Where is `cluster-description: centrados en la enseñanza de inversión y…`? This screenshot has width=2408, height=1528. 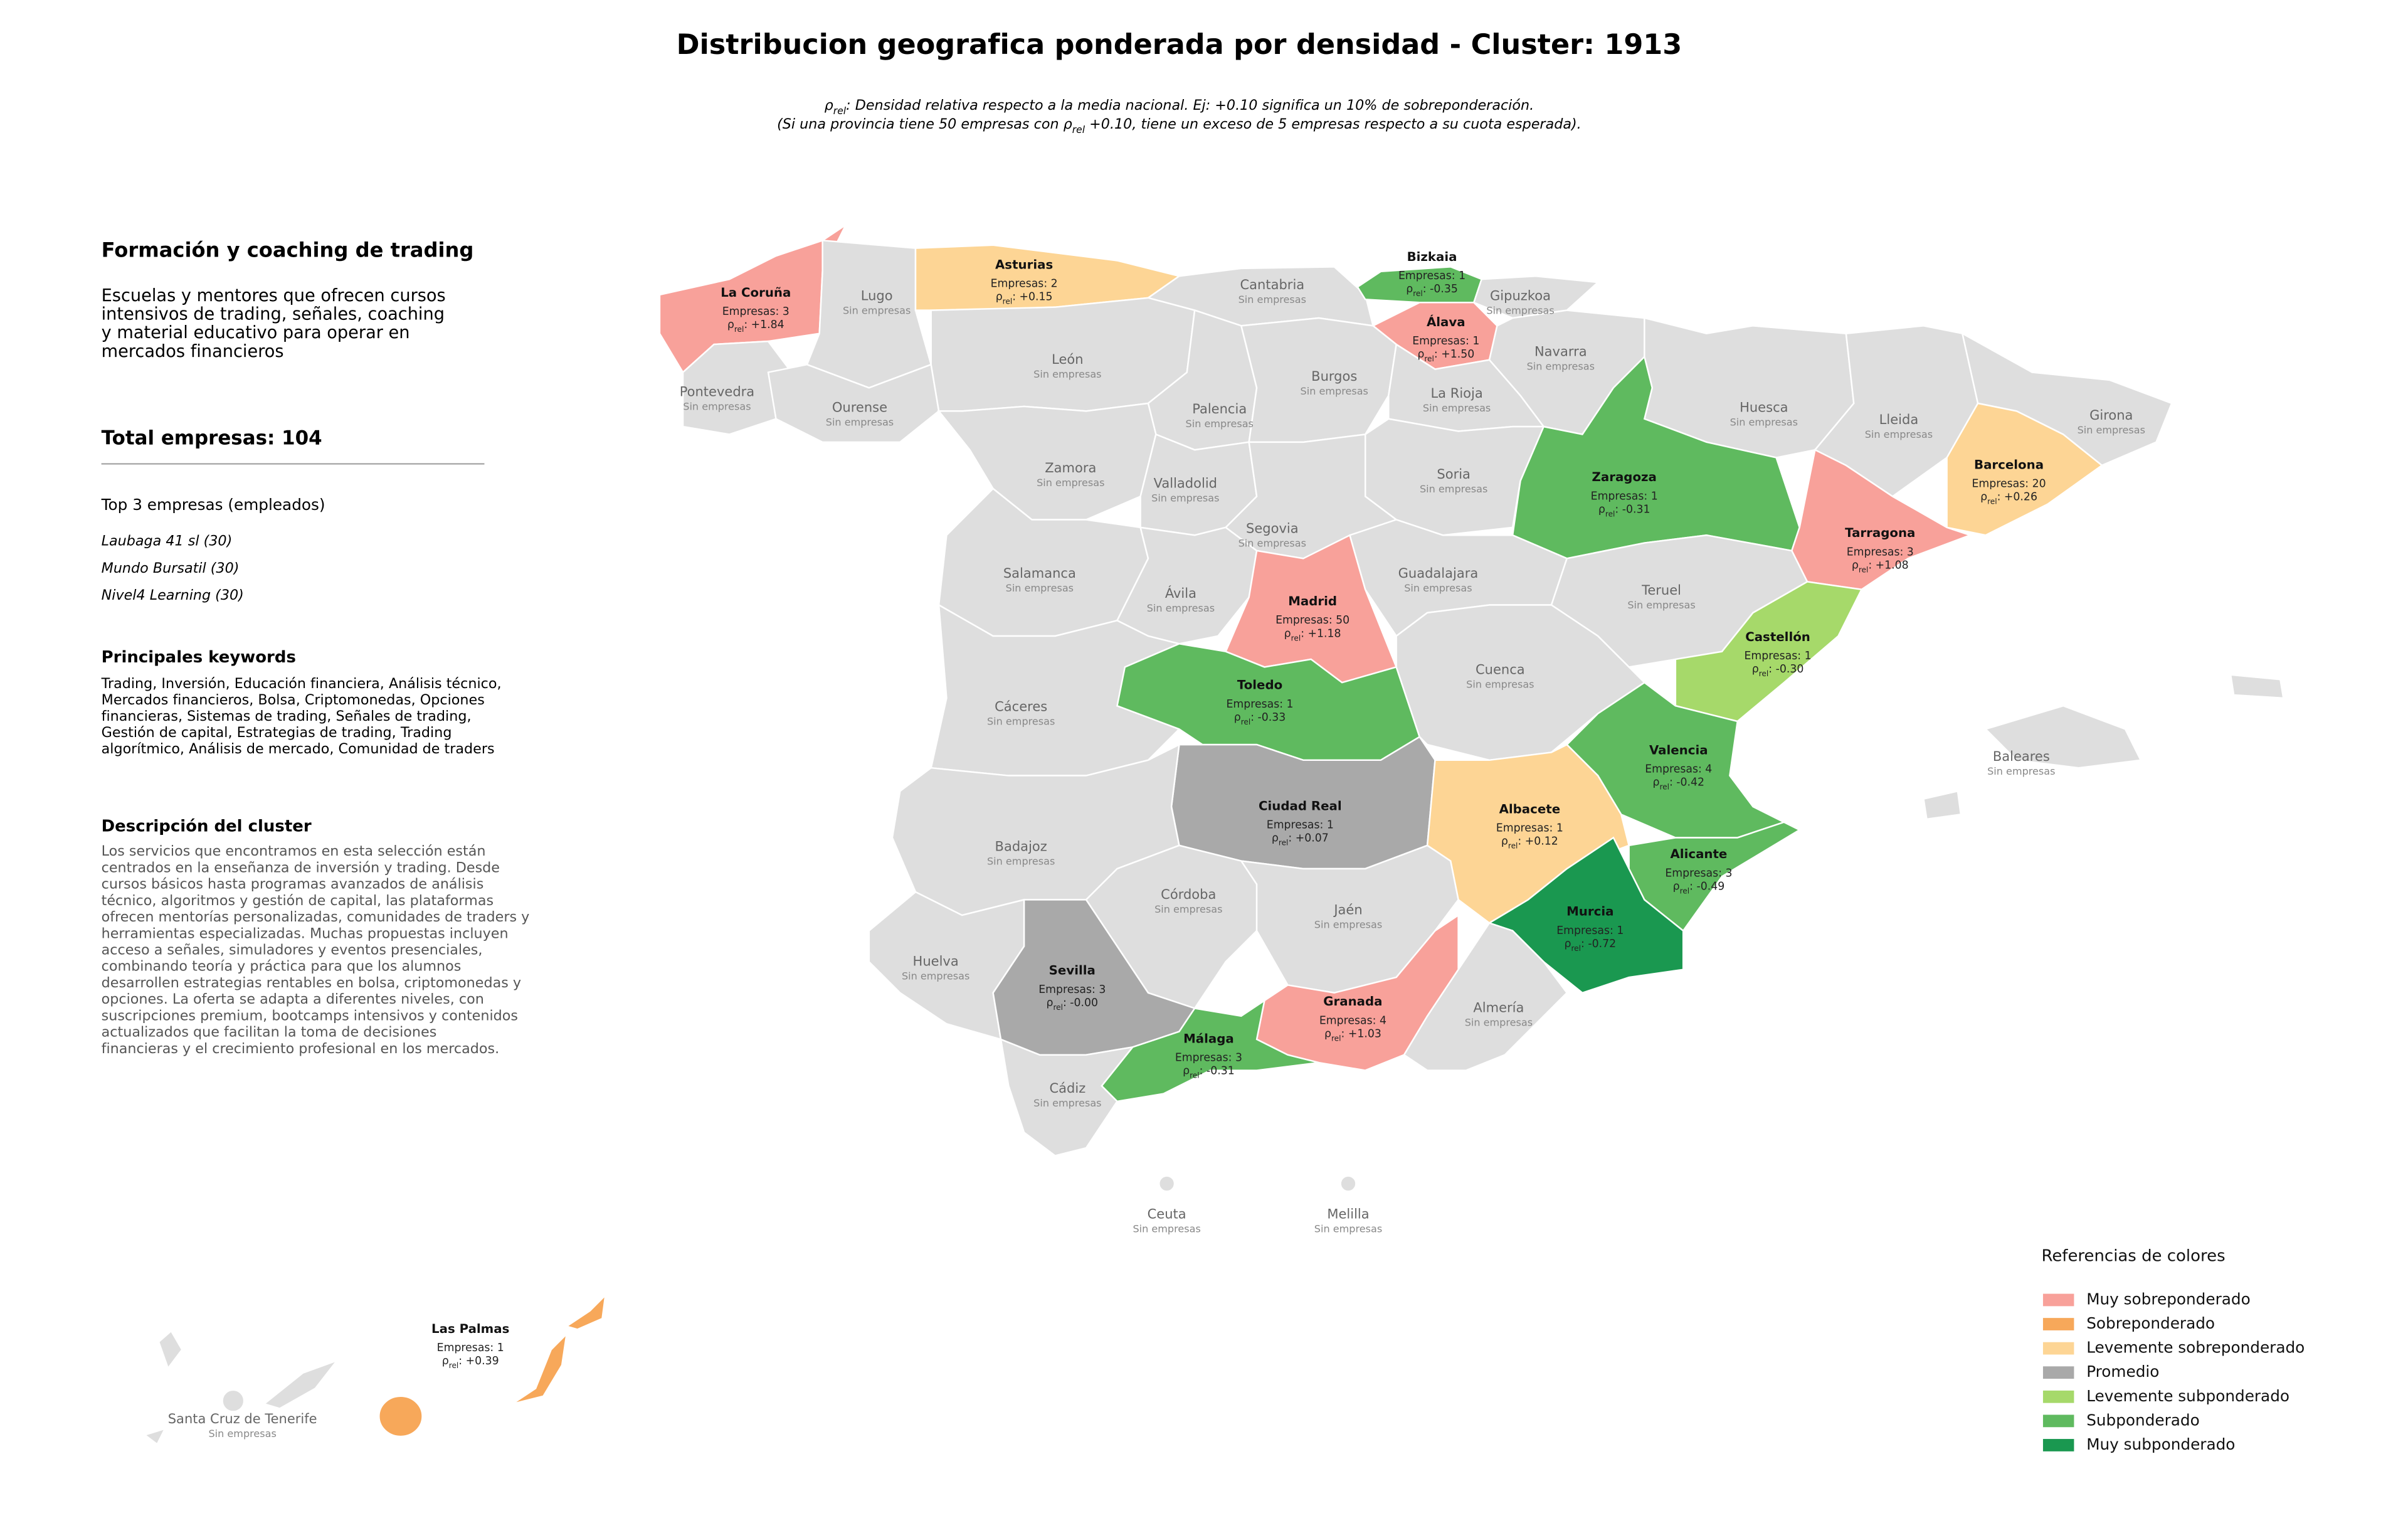 cluster-description: centrados en la enseñanza de inversión y… is located at coordinates (301, 867).